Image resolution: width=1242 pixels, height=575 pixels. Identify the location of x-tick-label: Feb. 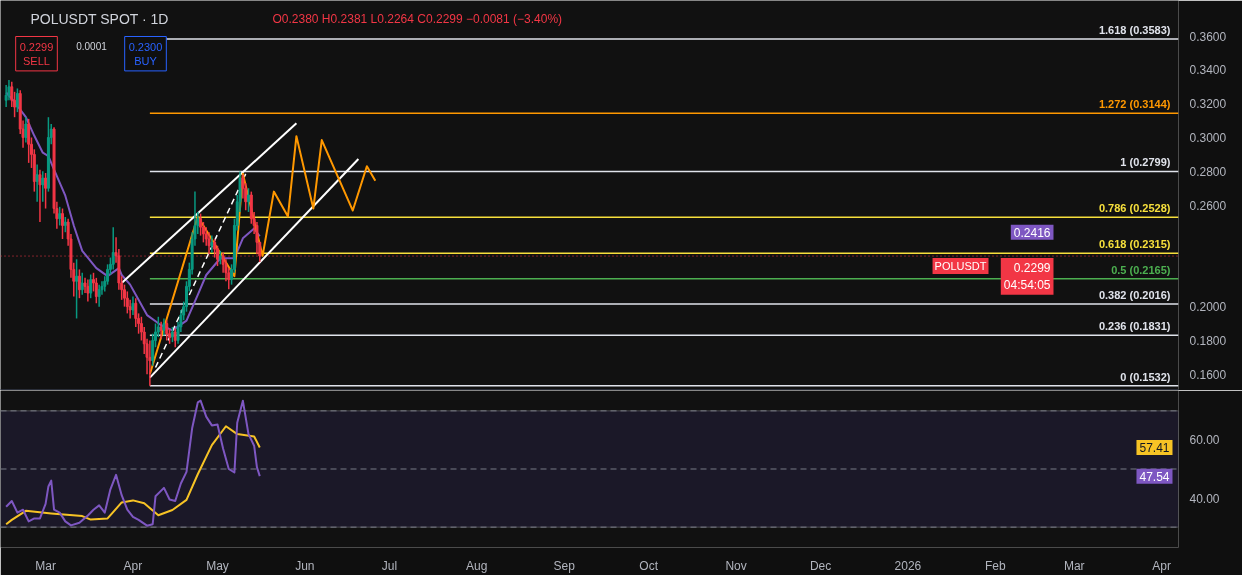
(995, 565).